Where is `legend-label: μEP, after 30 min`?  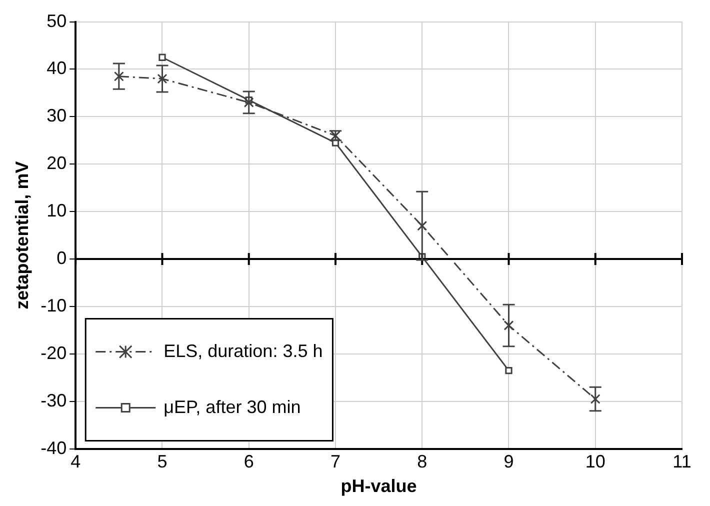 legend-label: μEP, after 30 min is located at coordinates (232, 406).